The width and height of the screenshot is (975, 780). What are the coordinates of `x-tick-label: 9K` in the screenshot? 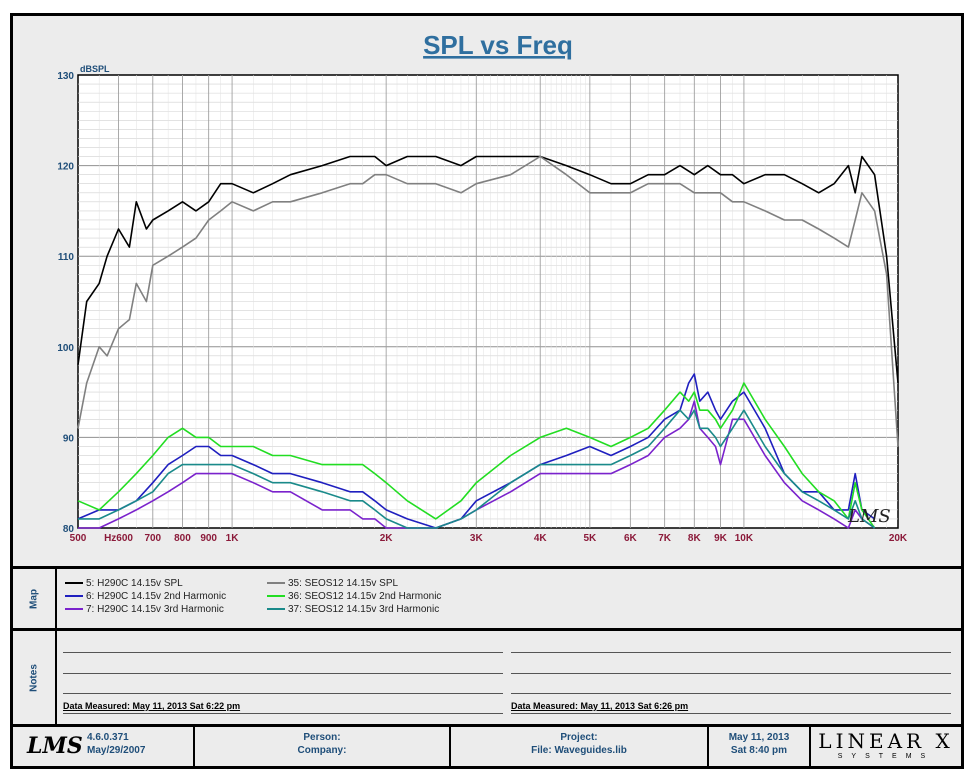 It's located at (721, 538).